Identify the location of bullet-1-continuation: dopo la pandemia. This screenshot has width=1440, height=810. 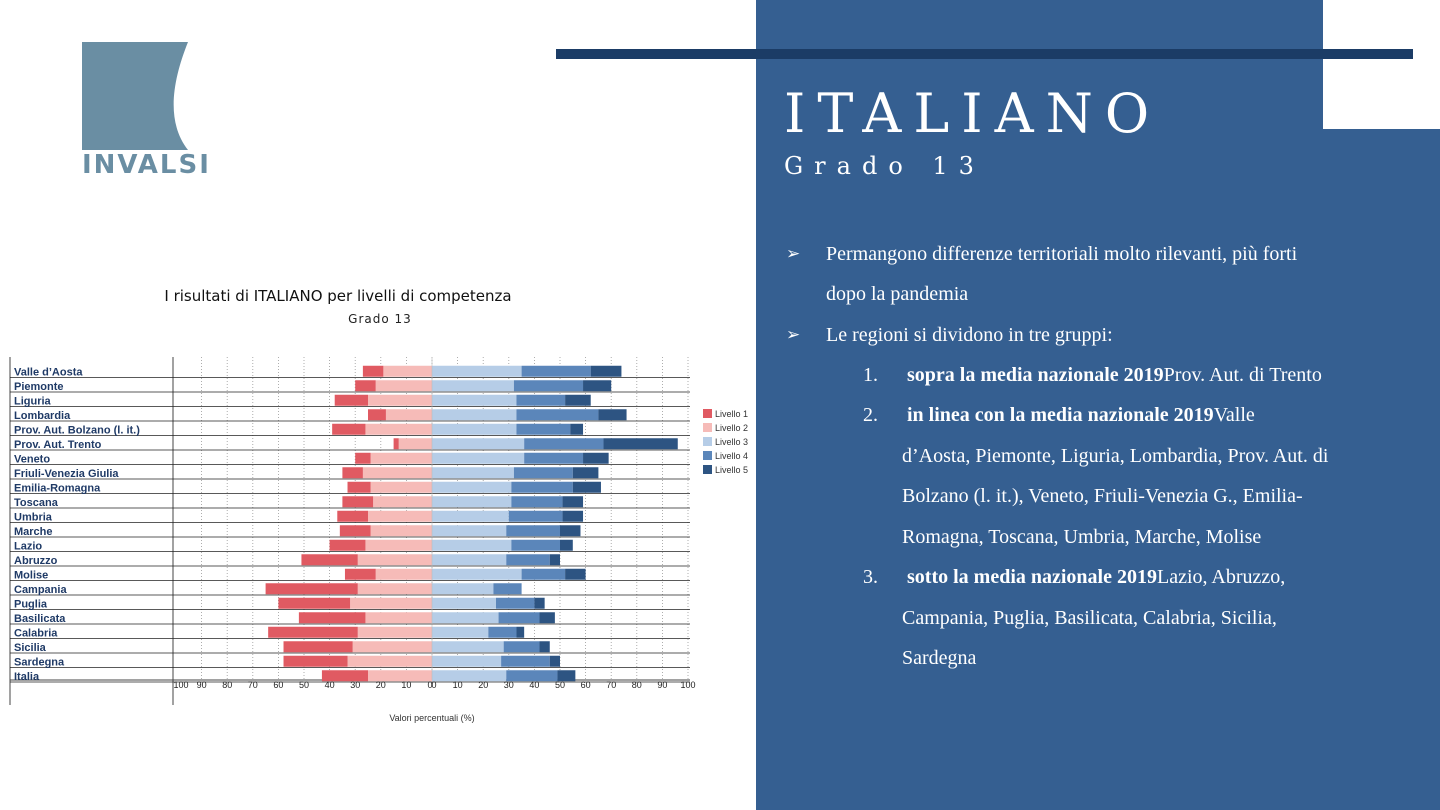
(897, 294).